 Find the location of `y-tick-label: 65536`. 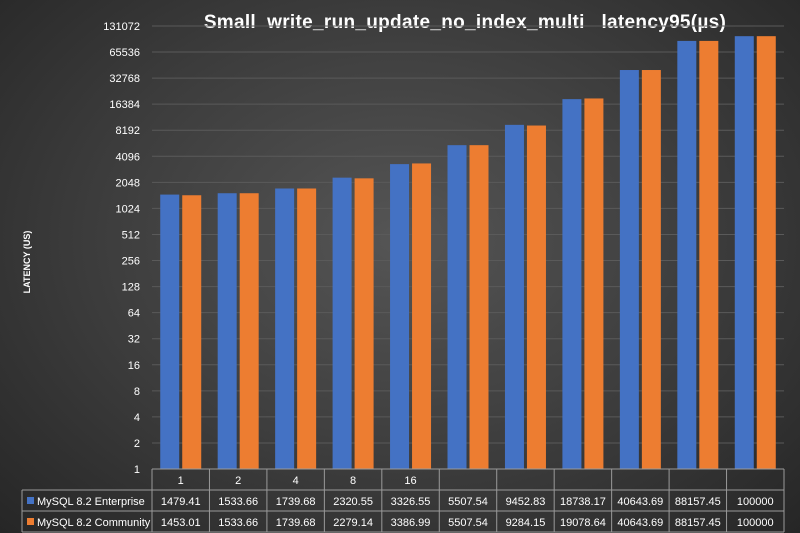

y-tick-label: 65536 is located at coordinates (124, 53).